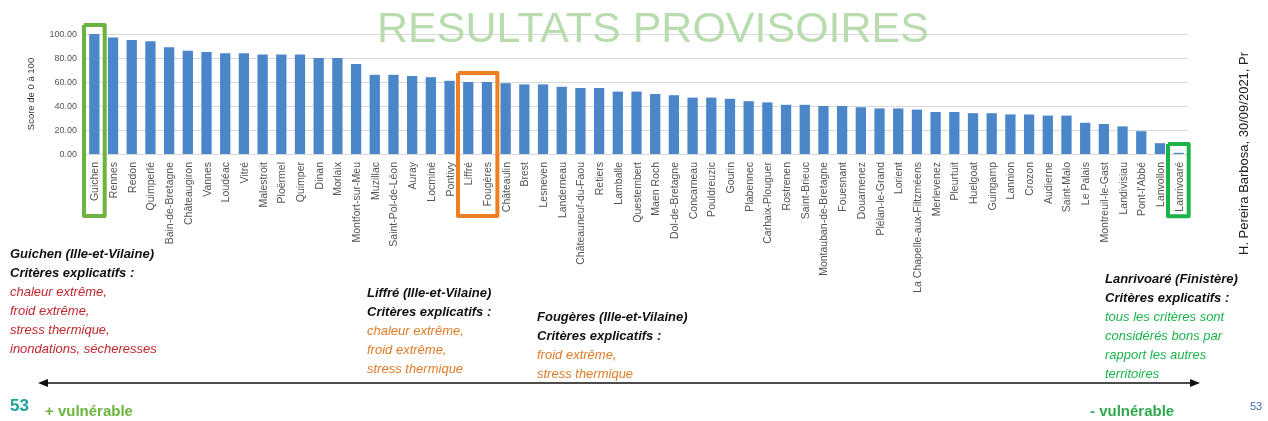 The width and height of the screenshot is (1268, 421). What do you see at coordinates (65, 82) in the screenshot?
I see `y-tick-label: 60.00` at bounding box center [65, 82].